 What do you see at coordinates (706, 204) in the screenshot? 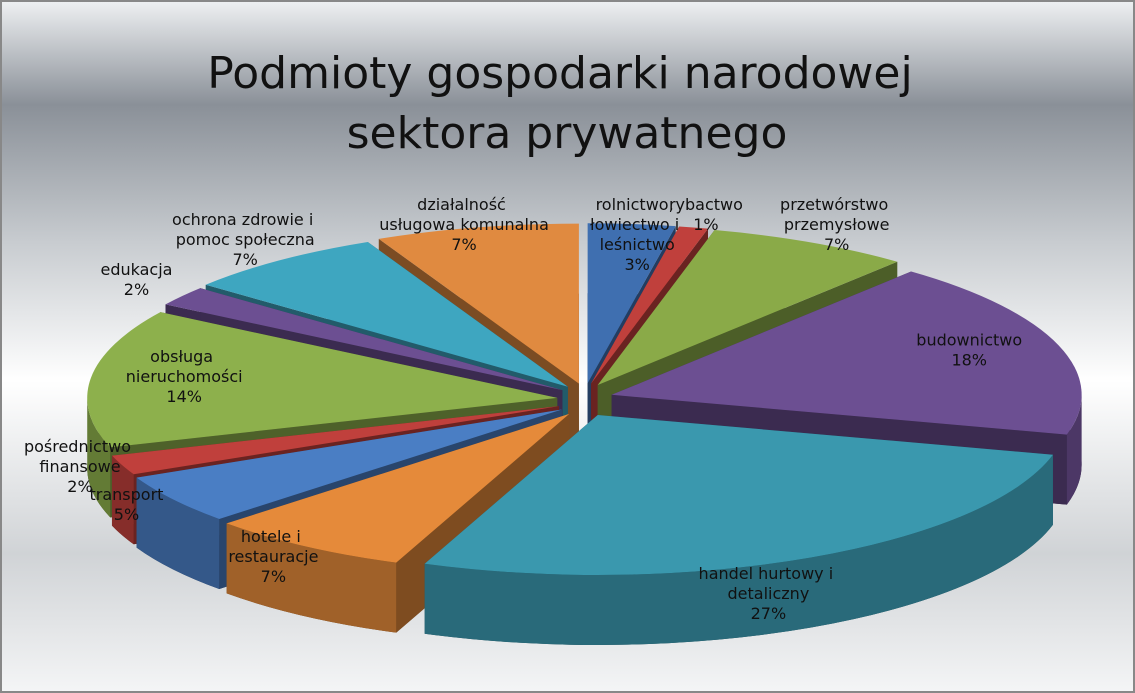
I see `category-label: rybactwo` at bounding box center [706, 204].